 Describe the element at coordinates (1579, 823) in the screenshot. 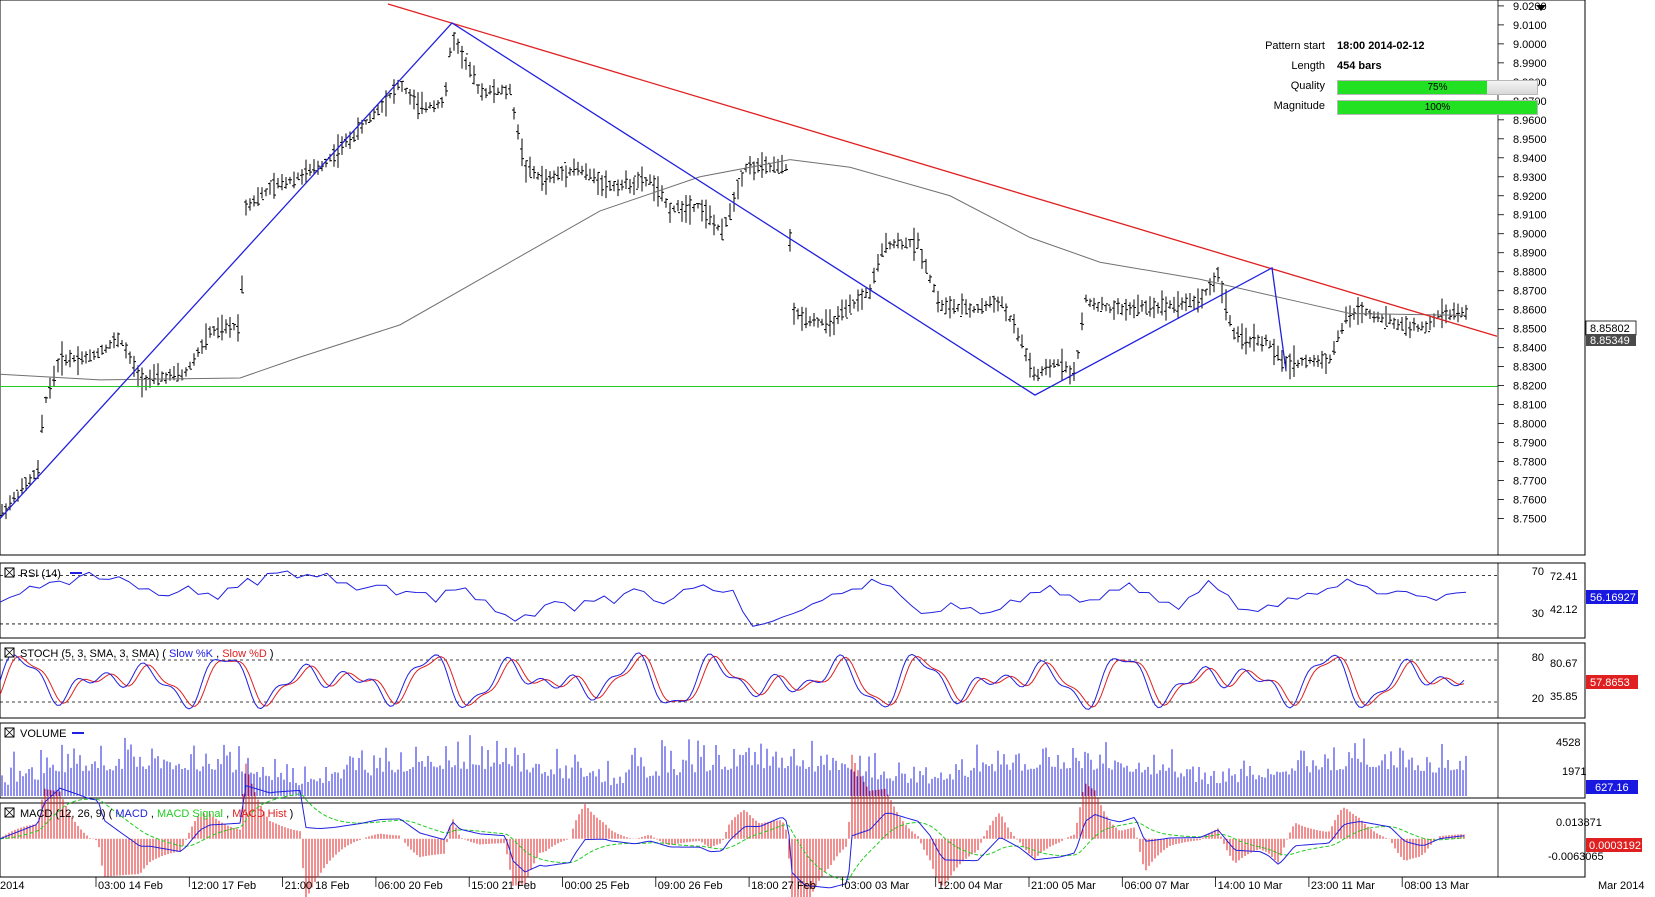

I see `macd-tick-high: 0.013871` at that location.